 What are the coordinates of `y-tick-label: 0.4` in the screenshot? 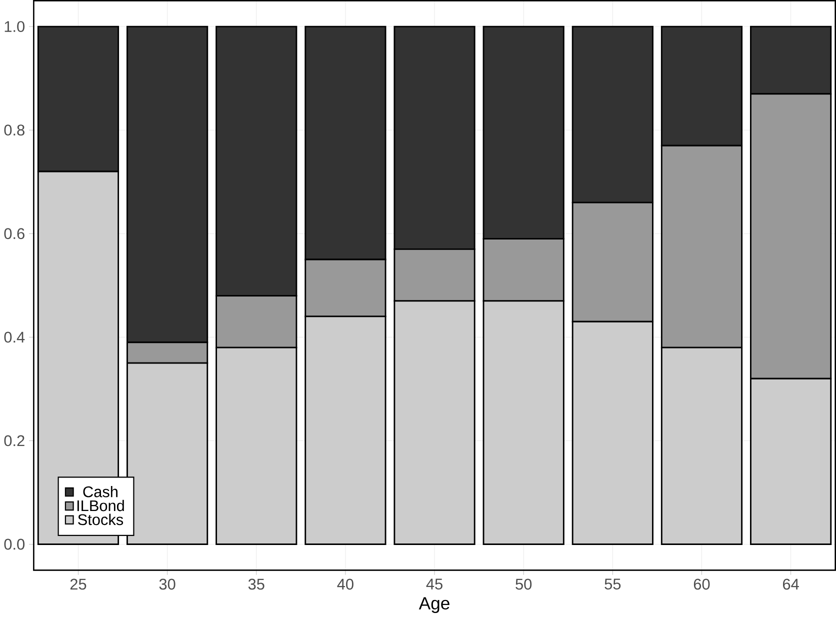 It's located at (14, 337).